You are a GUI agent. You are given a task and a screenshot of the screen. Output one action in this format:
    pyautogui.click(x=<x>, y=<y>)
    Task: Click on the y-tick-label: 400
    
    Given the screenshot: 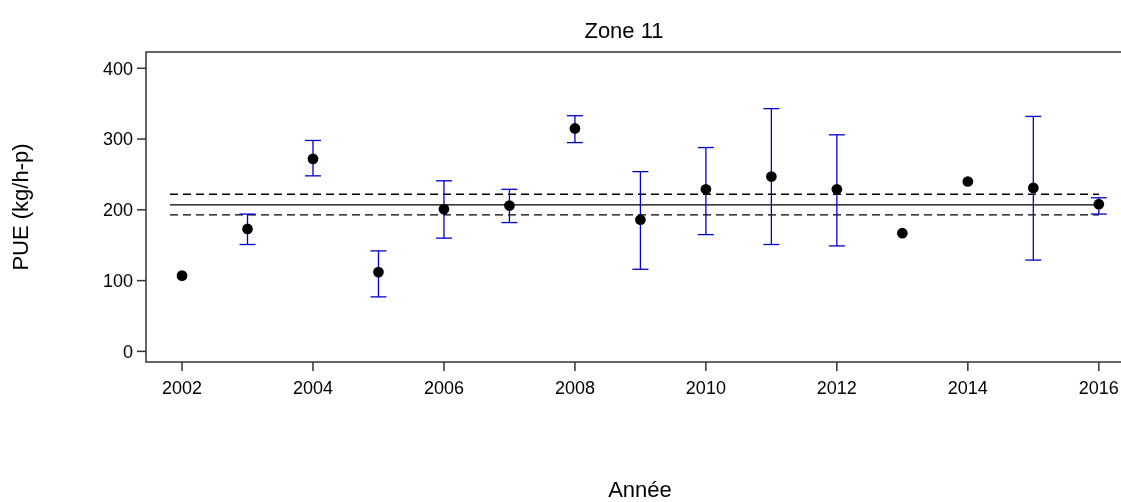 What is the action you would take?
    pyautogui.click(x=117, y=68)
    